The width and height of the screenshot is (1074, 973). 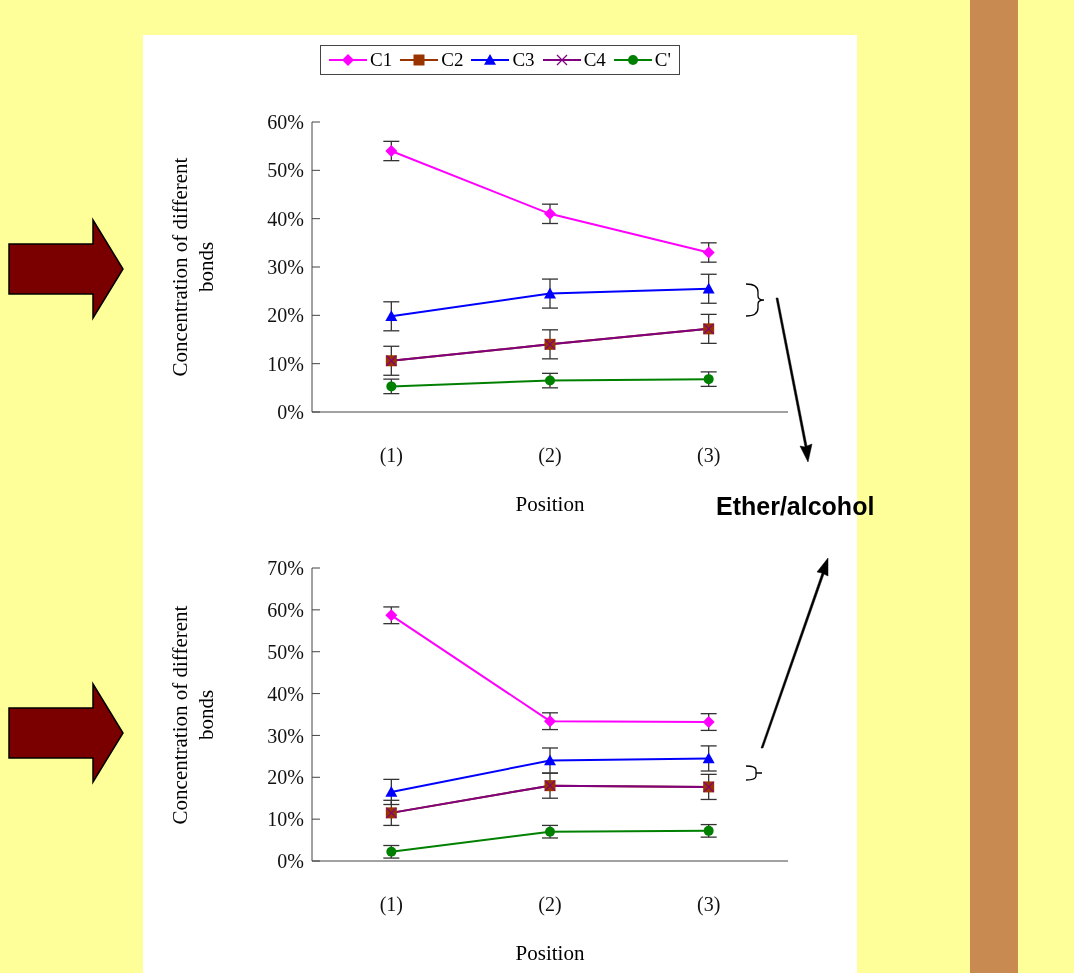 What do you see at coordinates (662, 60) in the screenshot?
I see `legend-label: C'` at bounding box center [662, 60].